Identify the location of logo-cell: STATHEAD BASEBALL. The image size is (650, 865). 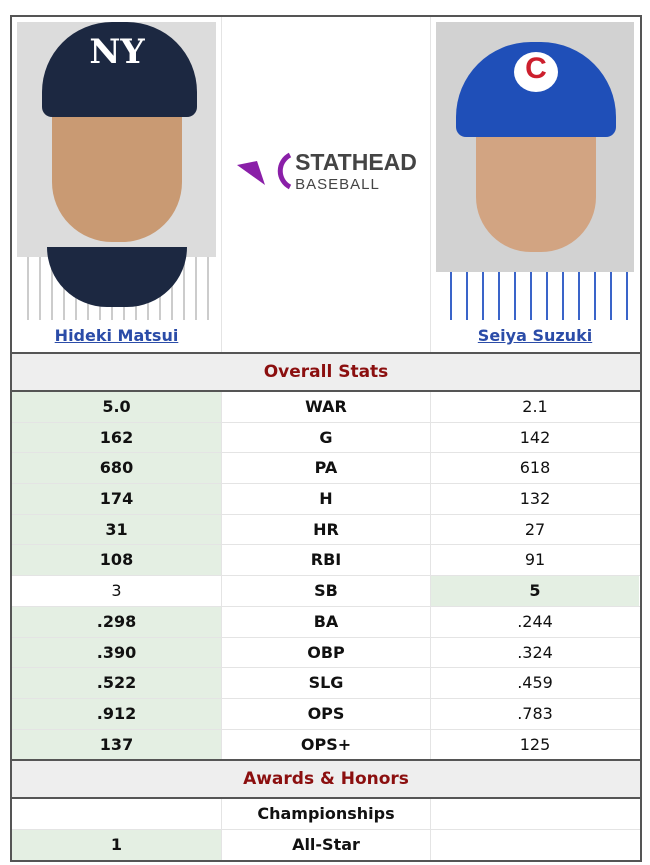
(325, 184).